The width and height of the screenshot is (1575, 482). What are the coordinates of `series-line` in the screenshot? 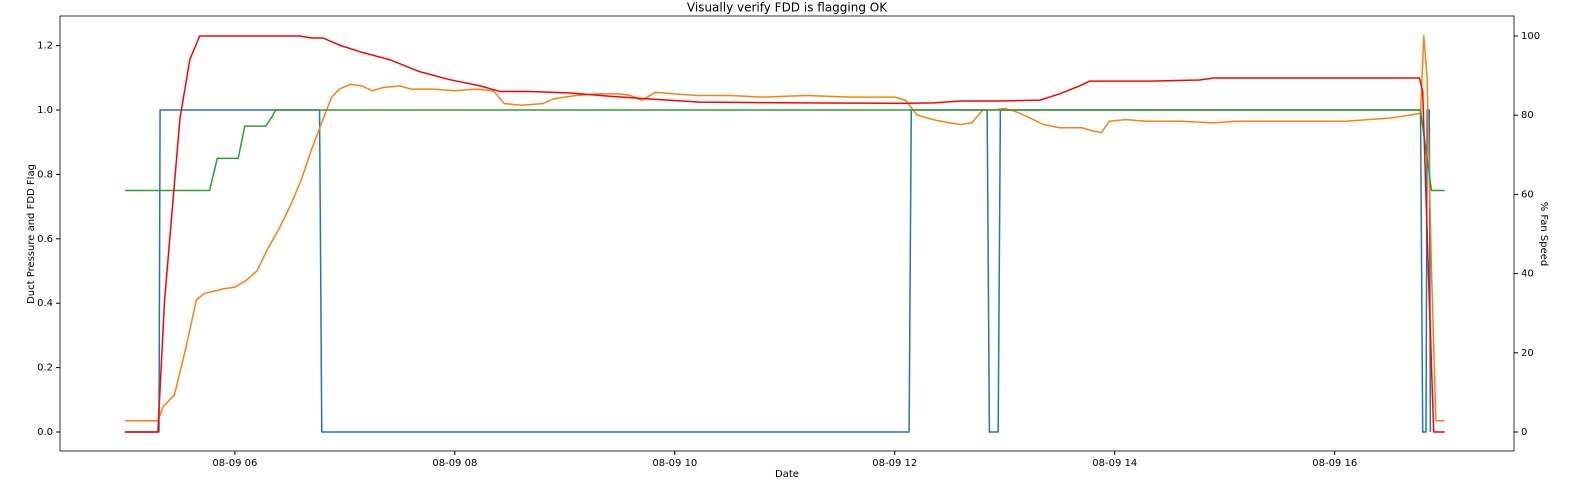 It's located at (784, 150).